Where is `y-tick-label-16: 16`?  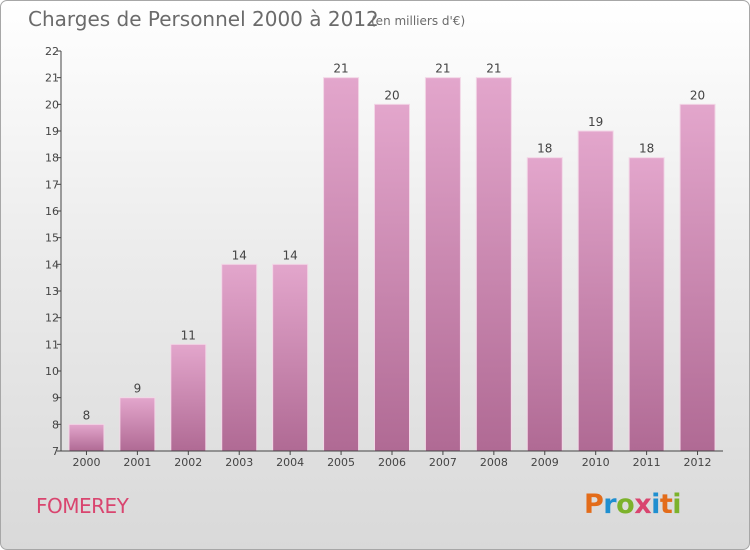
y-tick-label-16: 16 is located at coordinates (52, 211).